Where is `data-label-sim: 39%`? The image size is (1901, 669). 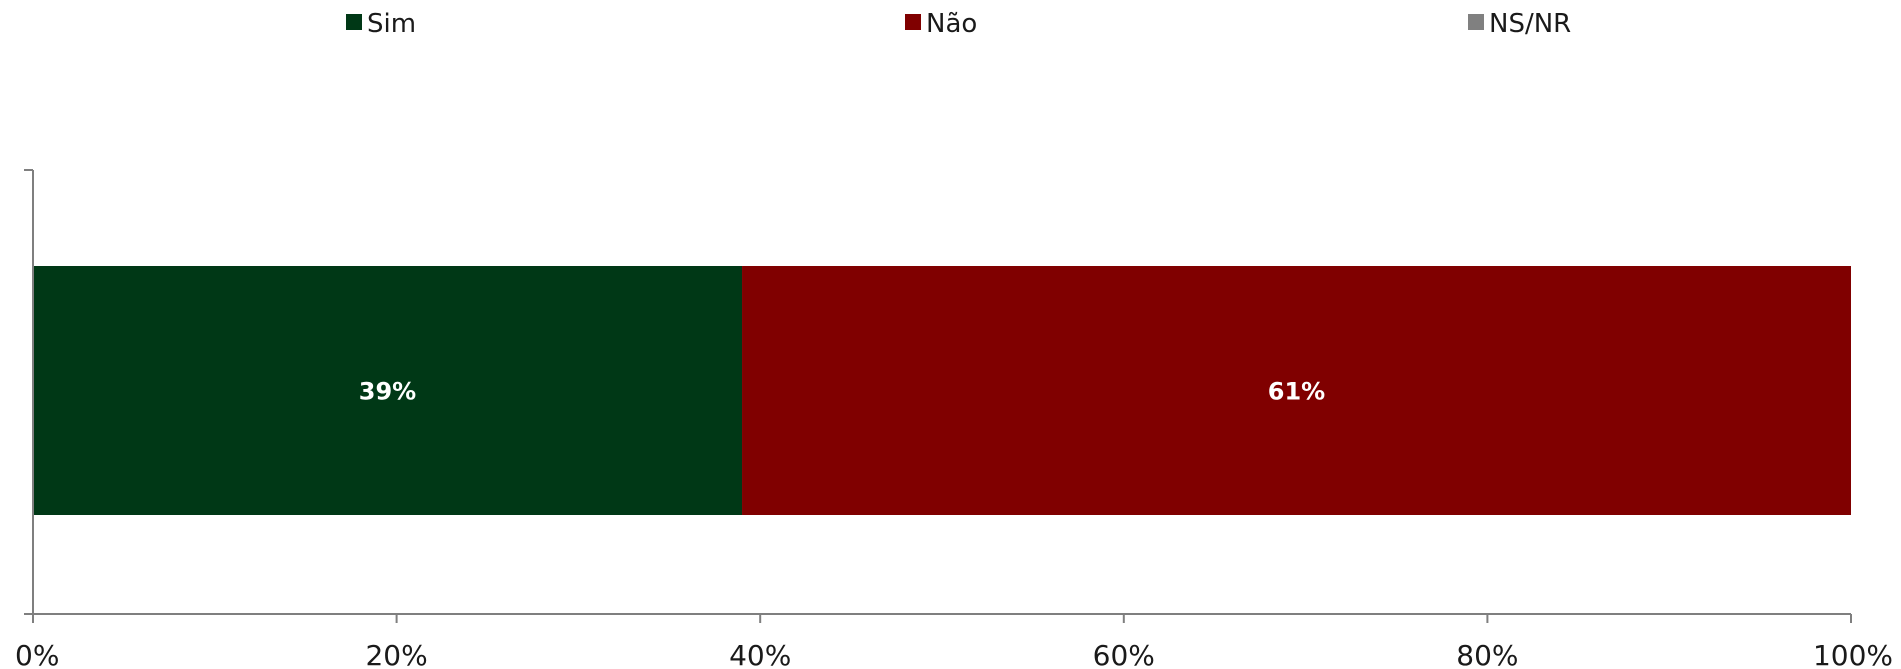
data-label-sim: 39% is located at coordinates (387, 392).